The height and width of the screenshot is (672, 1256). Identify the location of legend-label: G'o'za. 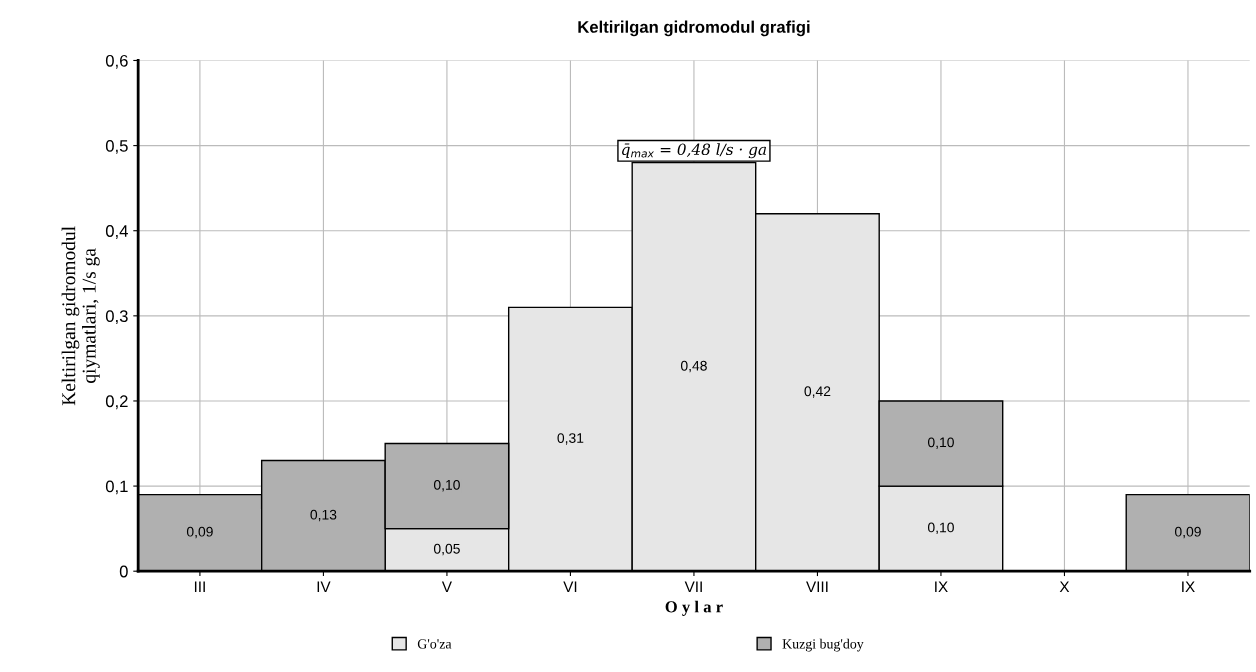
(434, 644).